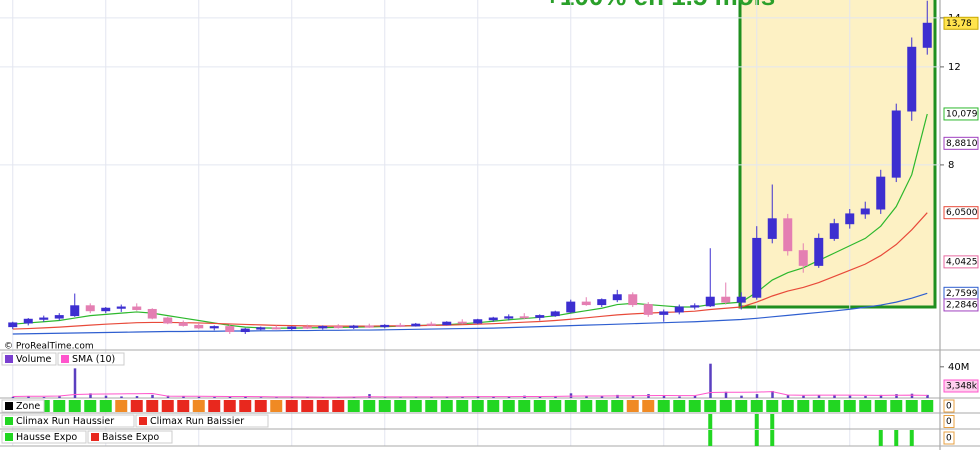 The height and width of the screenshot is (450, 980). What do you see at coordinates (960, 225) in the screenshot?
I see `axis-strip` at bounding box center [960, 225].